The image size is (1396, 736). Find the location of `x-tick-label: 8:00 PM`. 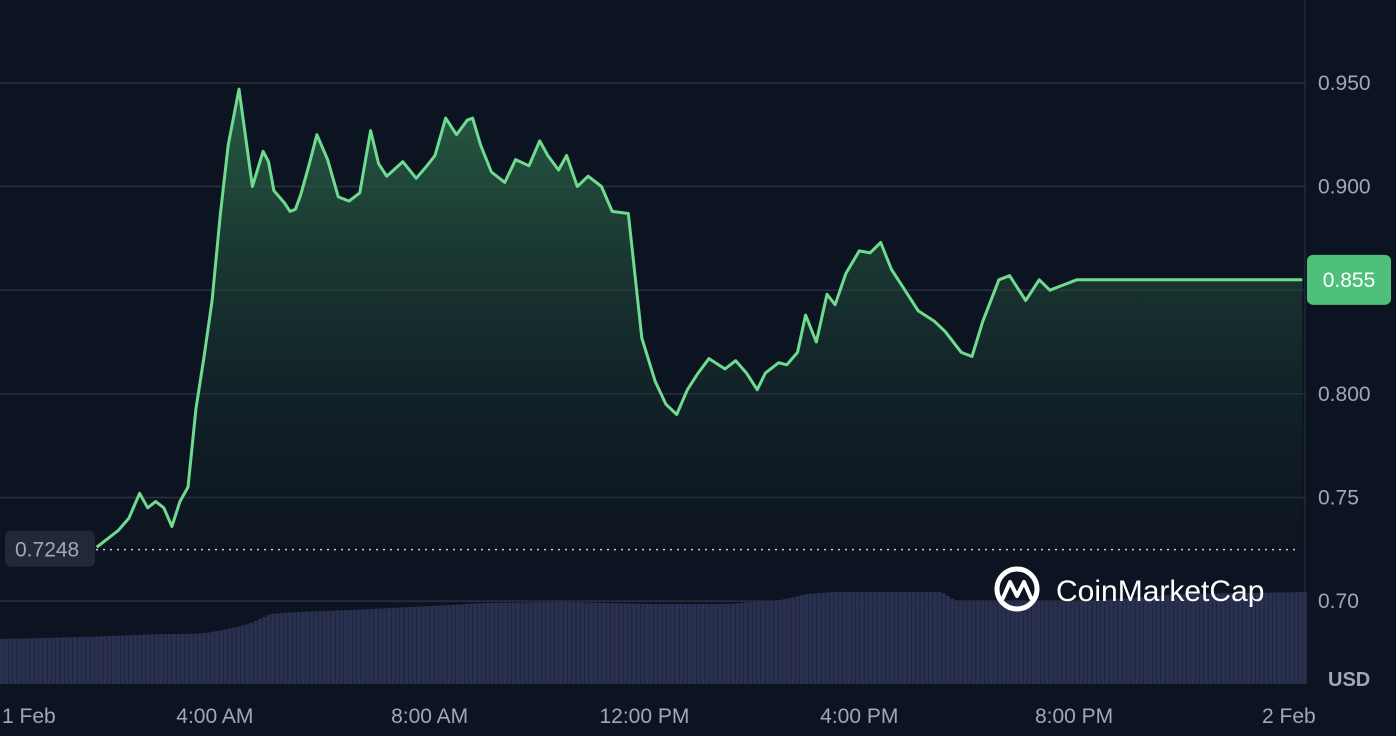

x-tick-label: 8:00 PM is located at coordinates (1074, 716).